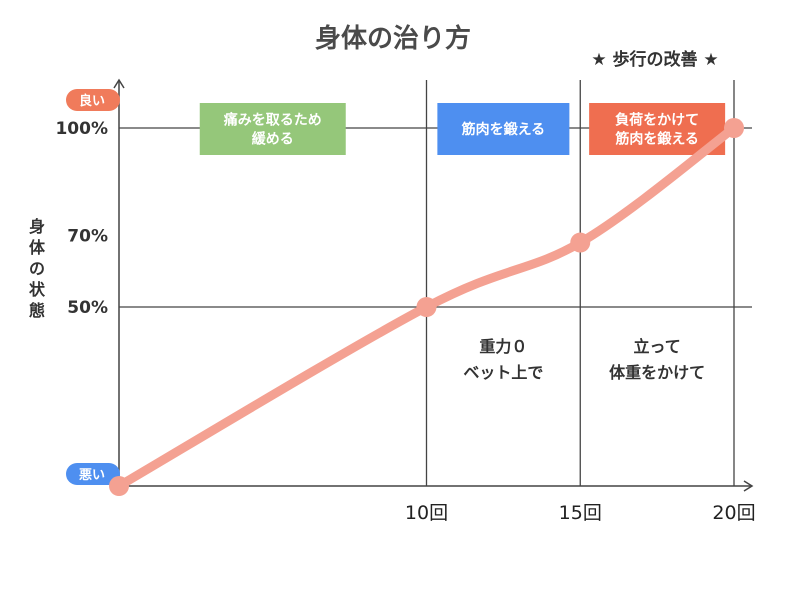 This screenshot has width=800, height=600. Describe the element at coordinates (37, 310) in the screenshot. I see `y-axis-label-char: 態` at that location.